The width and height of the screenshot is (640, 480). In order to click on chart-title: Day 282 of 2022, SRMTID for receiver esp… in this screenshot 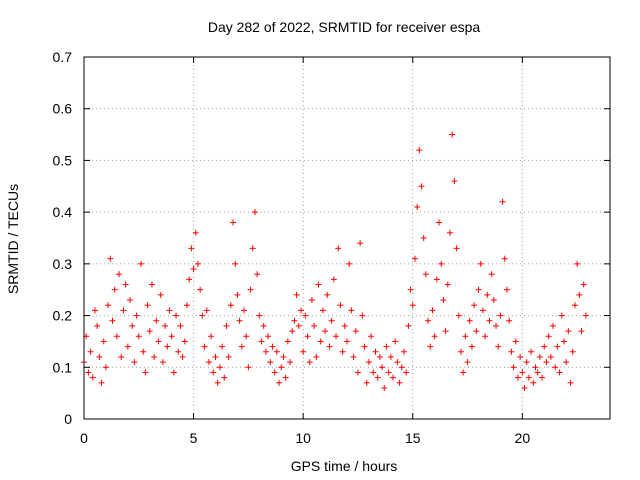, I will do `click(344, 27)`.